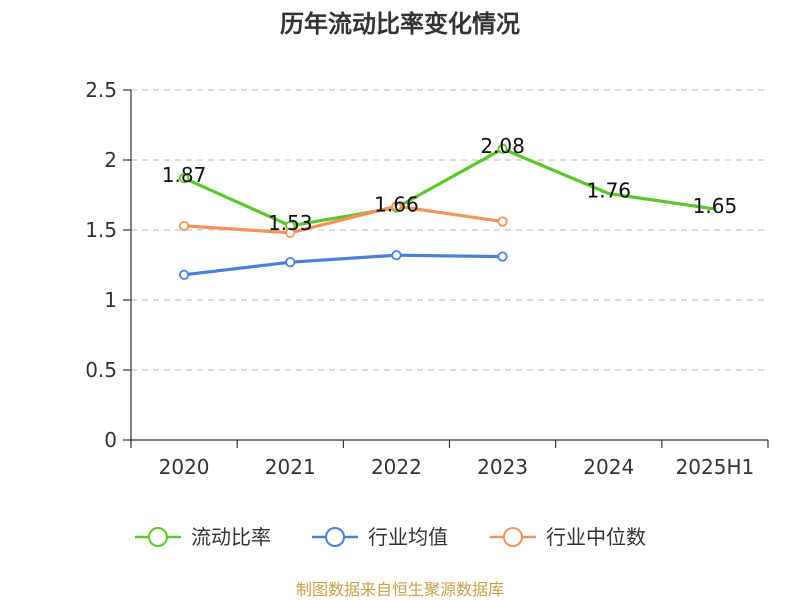 Image resolution: width=800 pixels, height=600 pixels. Describe the element at coordinates (101, 230) in the screenshot. I see `y-tick-label: 1.5` at that location.